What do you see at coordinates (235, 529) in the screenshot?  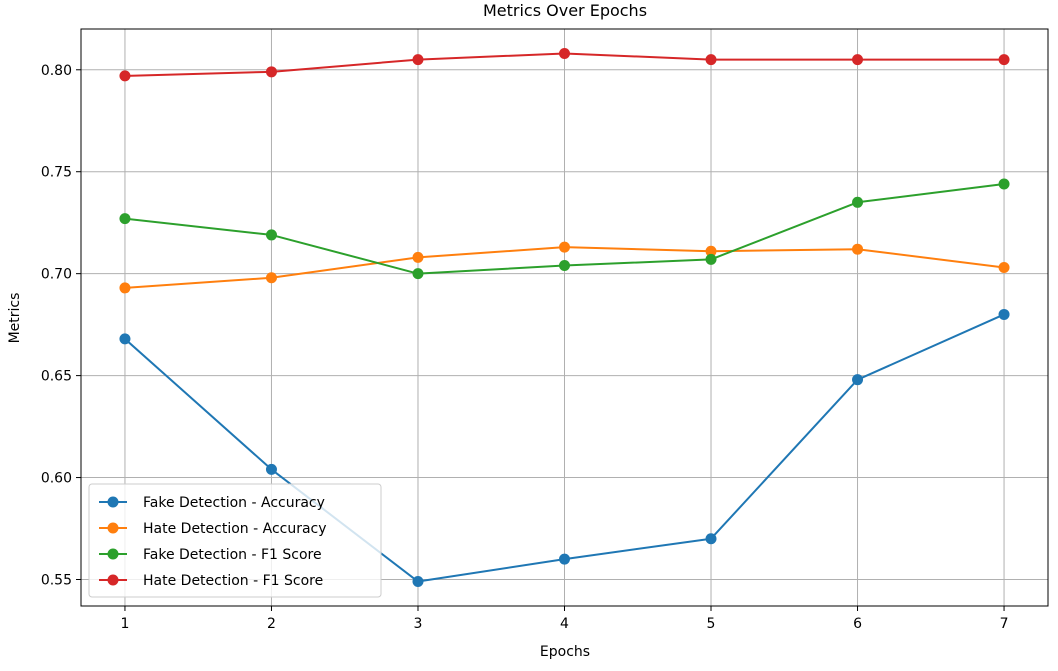 I see `legend-label: Hate Detection - Accuracy` at bounding box center [235, 529].